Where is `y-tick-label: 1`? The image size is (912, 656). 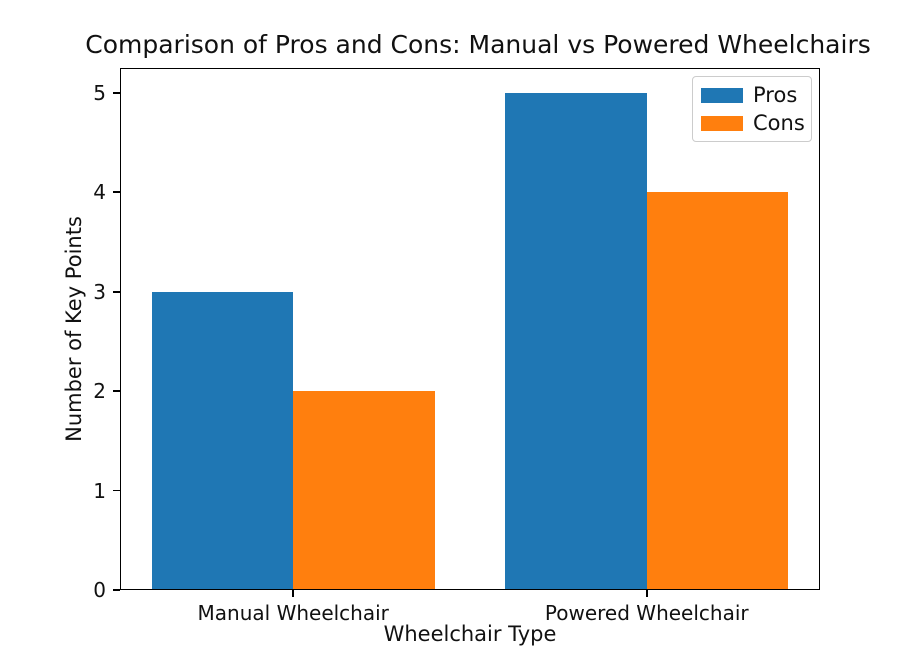
y-tick-label: 1 is located at coordinates (99, 490).